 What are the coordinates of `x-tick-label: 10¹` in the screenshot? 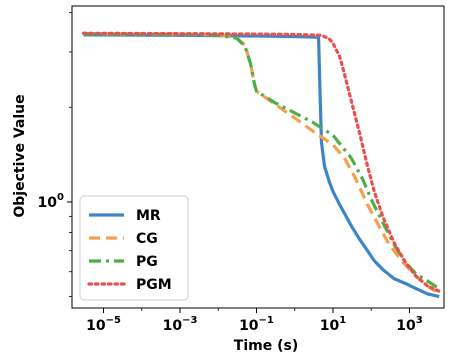 It's located at (333, 324).